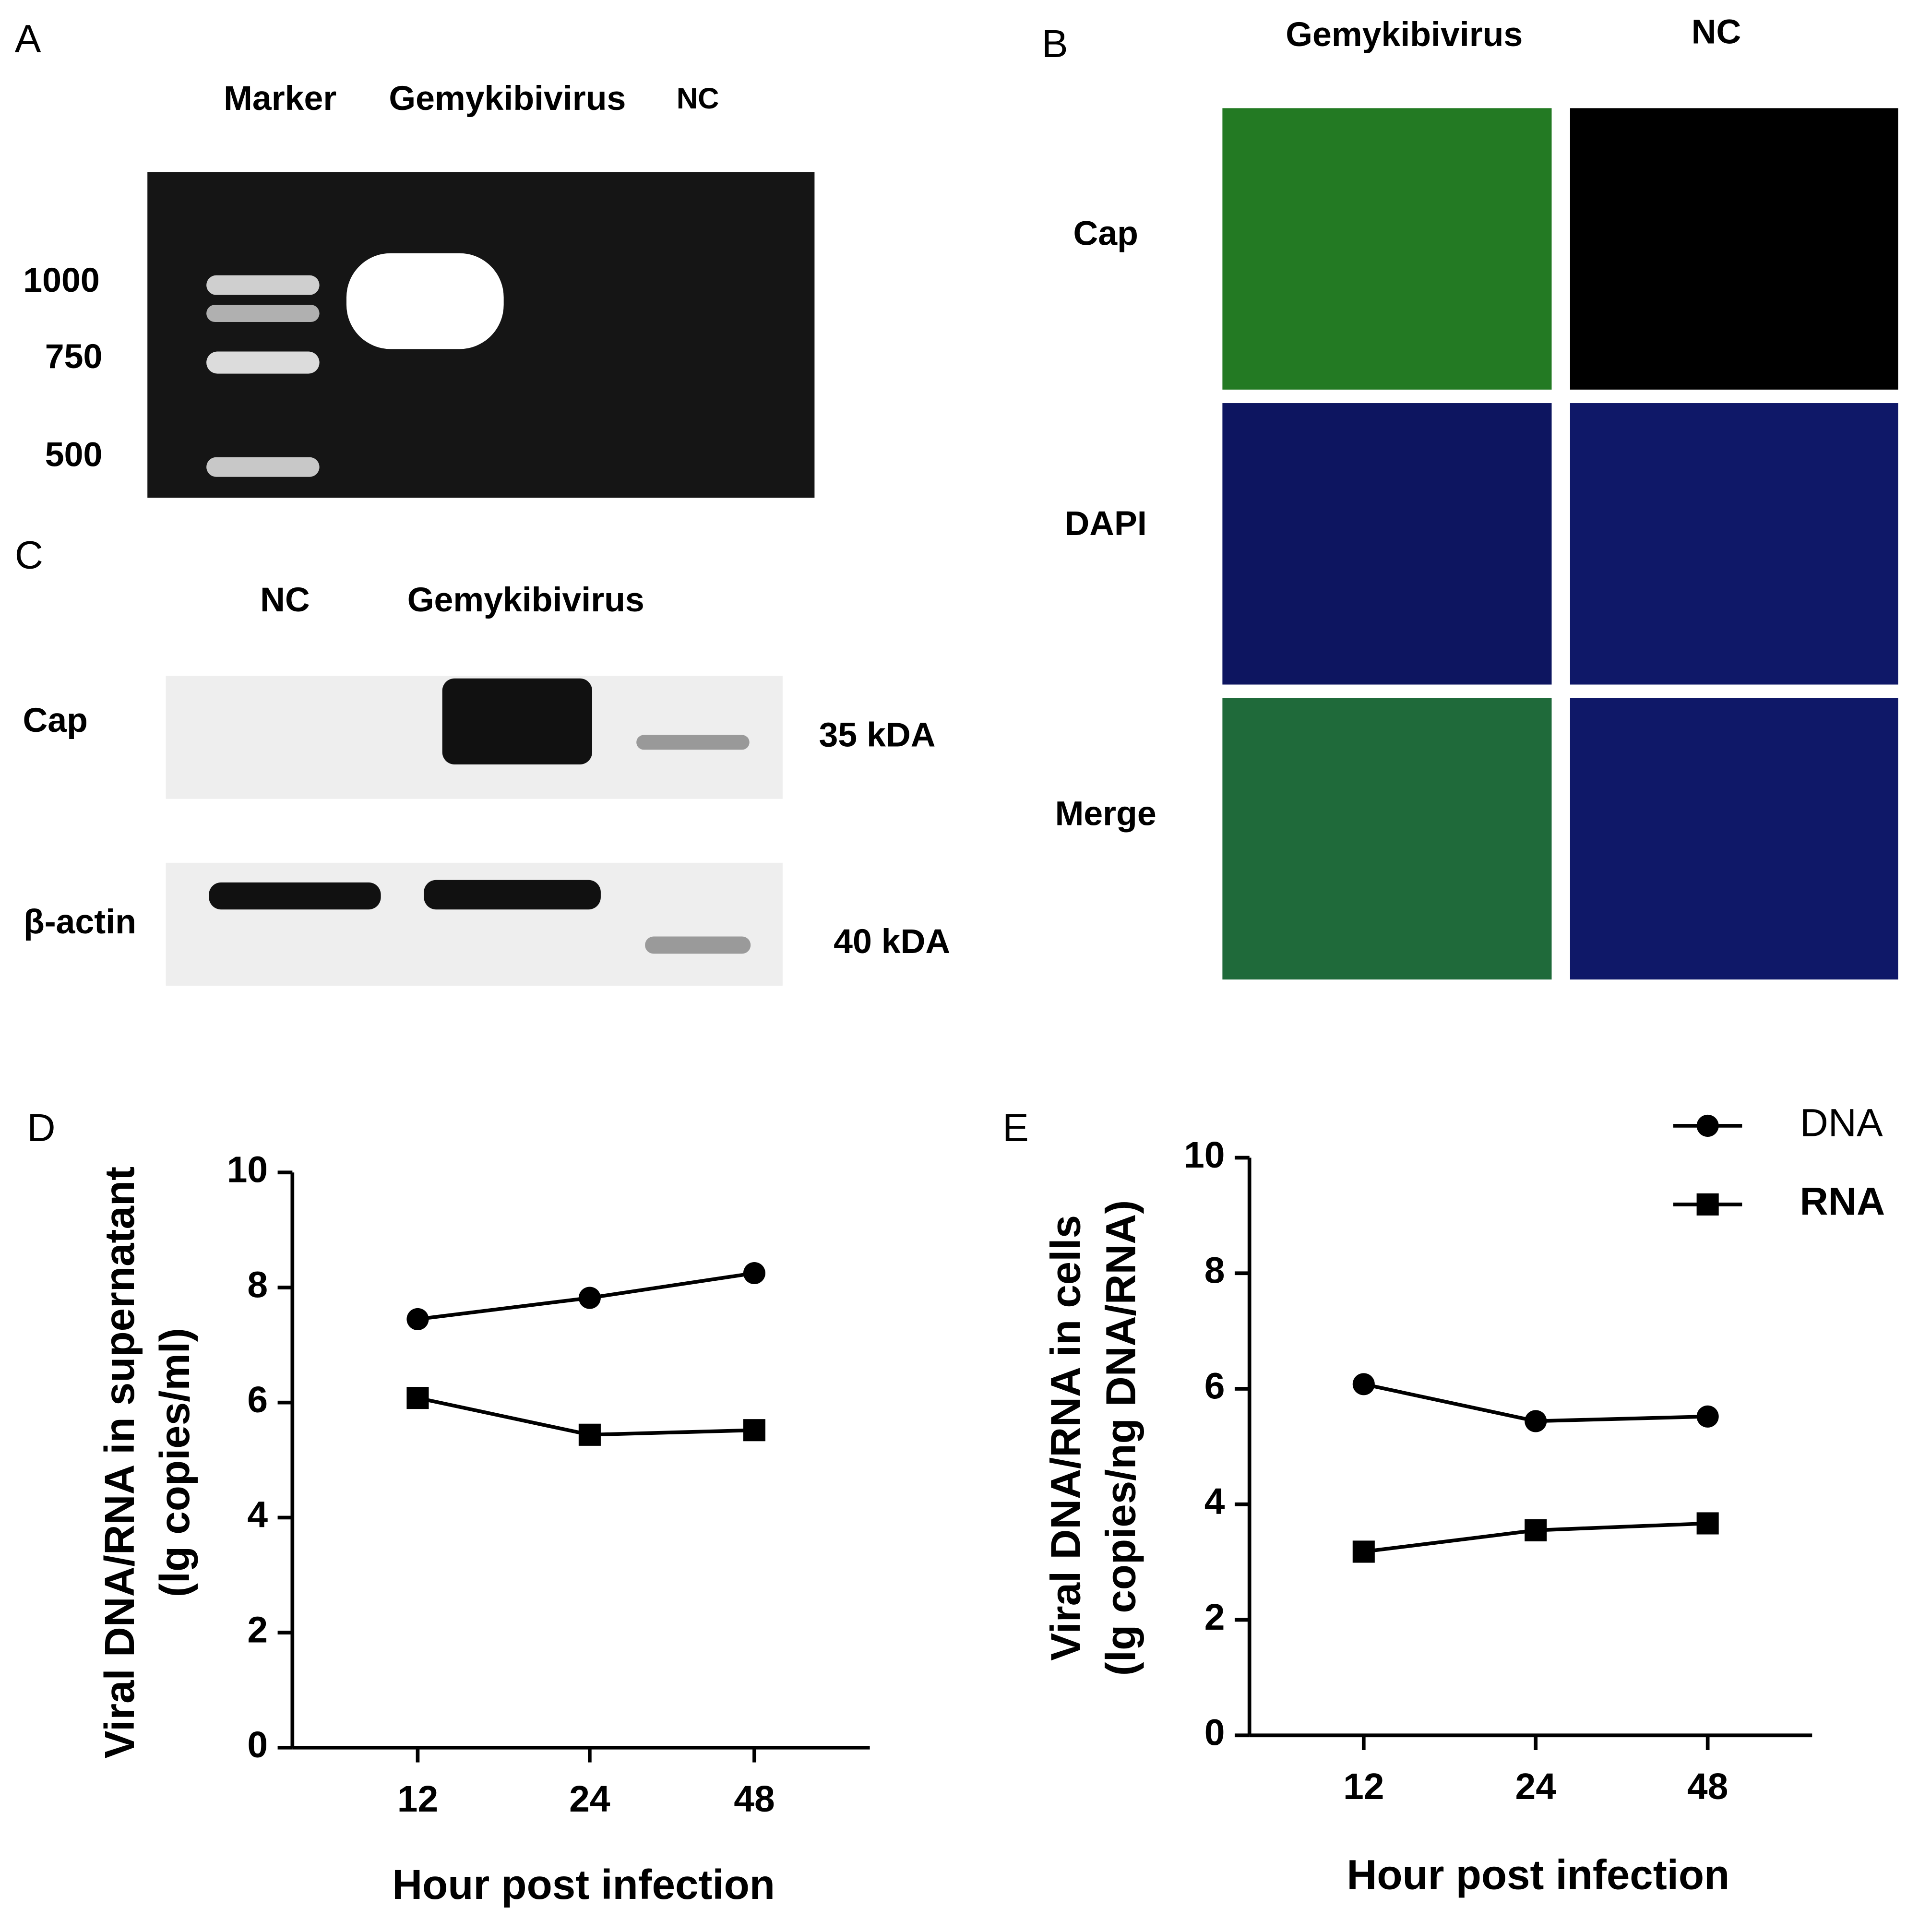 The height and width of the screenshot is (1932, 1919). What do you see at coordinates (175, 1462) in the screenshot?
I see `y-axis-title: (lg copies/ml)` at bounding box center [175, 1462].